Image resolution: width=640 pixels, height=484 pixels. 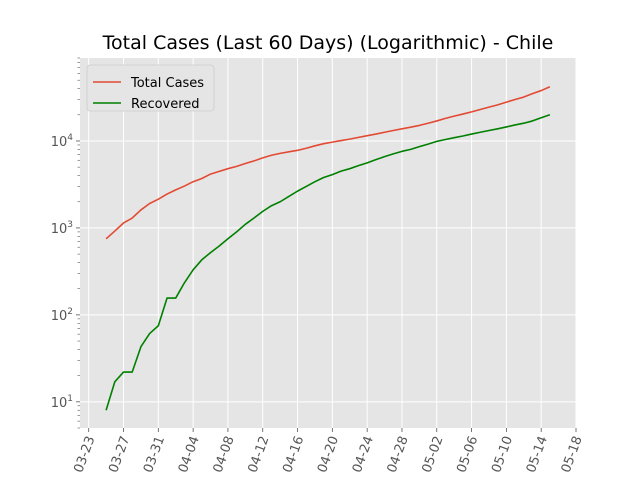 I want to click on y-tick-label: 104, so click(x=62, y=141).